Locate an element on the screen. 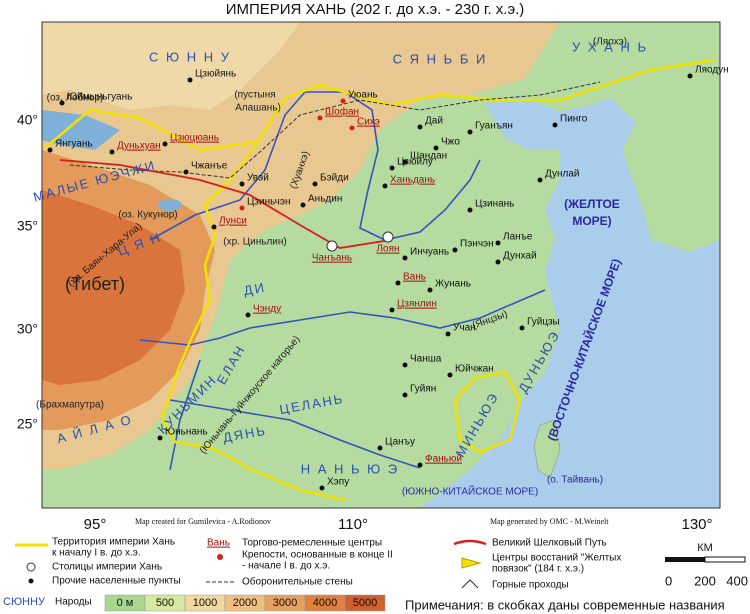 Image resolution: width=750 pixels, height=614 pixels. legend-text: - начале I в. до х.э. is located at coordinates (286, 566).